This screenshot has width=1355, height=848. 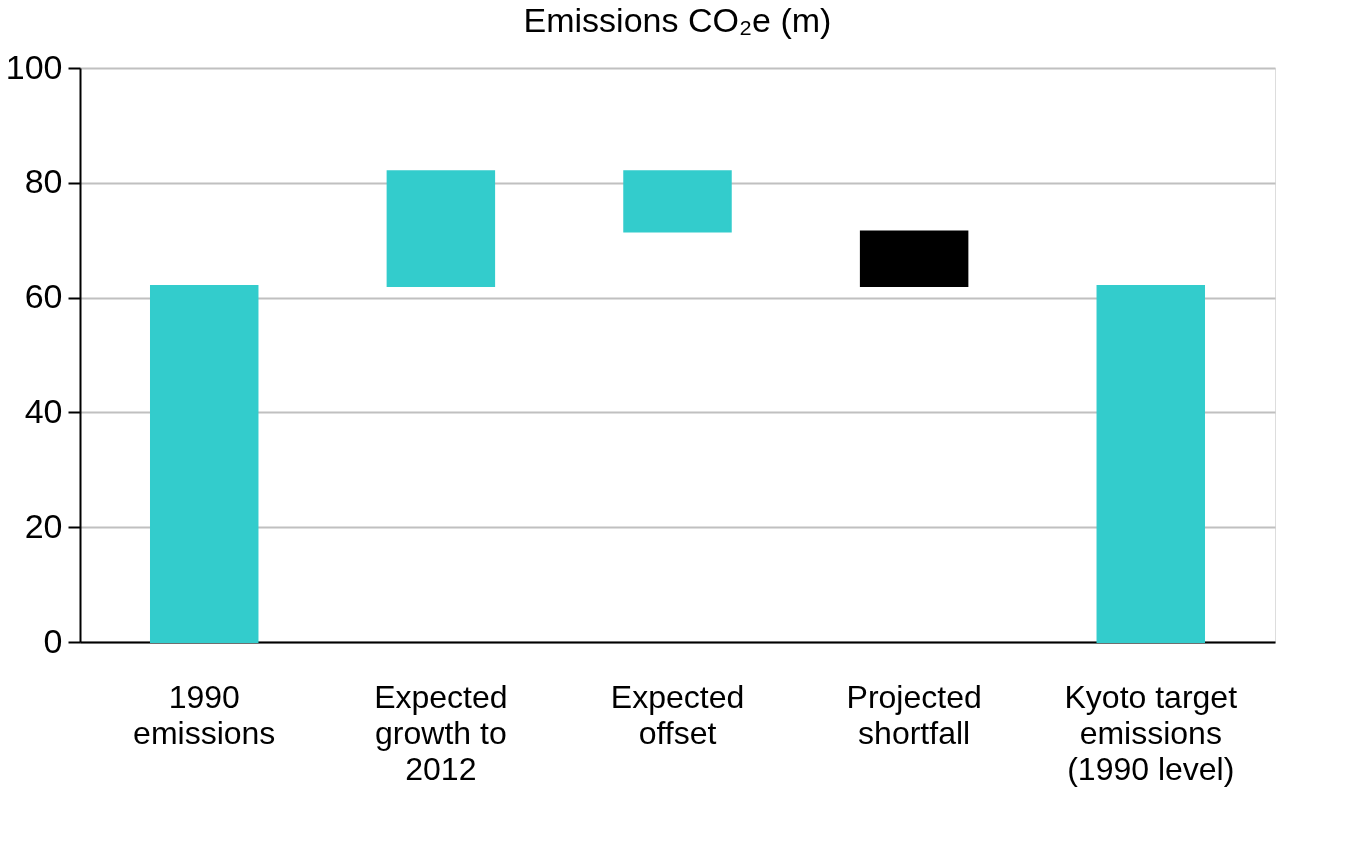 I want to click on y-tick-label: 40, so click(x=43, y=410).